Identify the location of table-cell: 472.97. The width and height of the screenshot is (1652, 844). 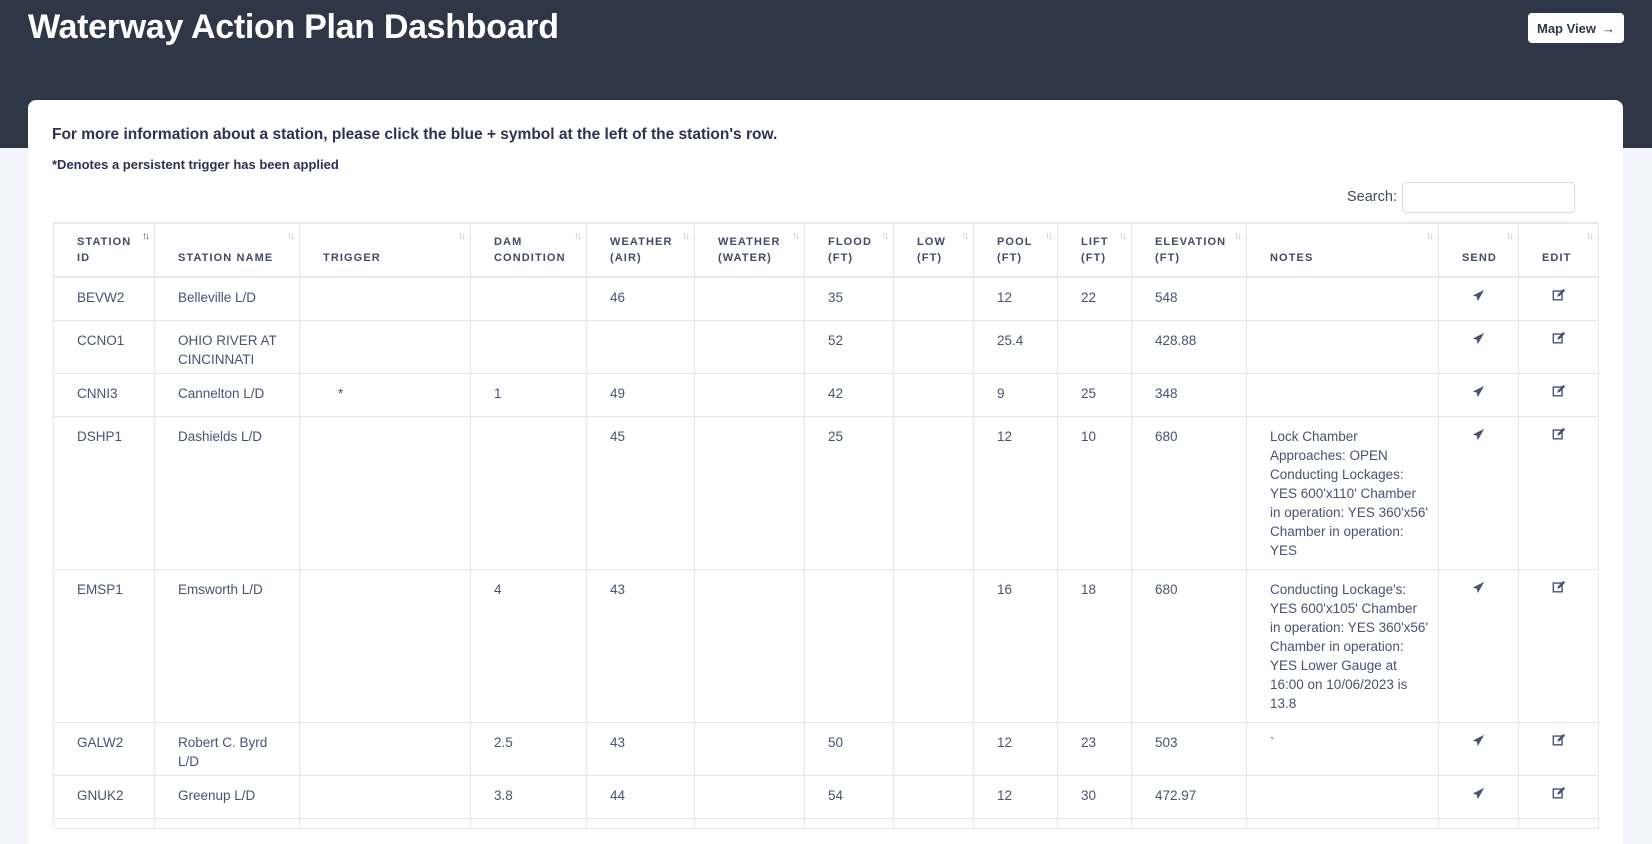
(1189, 796).